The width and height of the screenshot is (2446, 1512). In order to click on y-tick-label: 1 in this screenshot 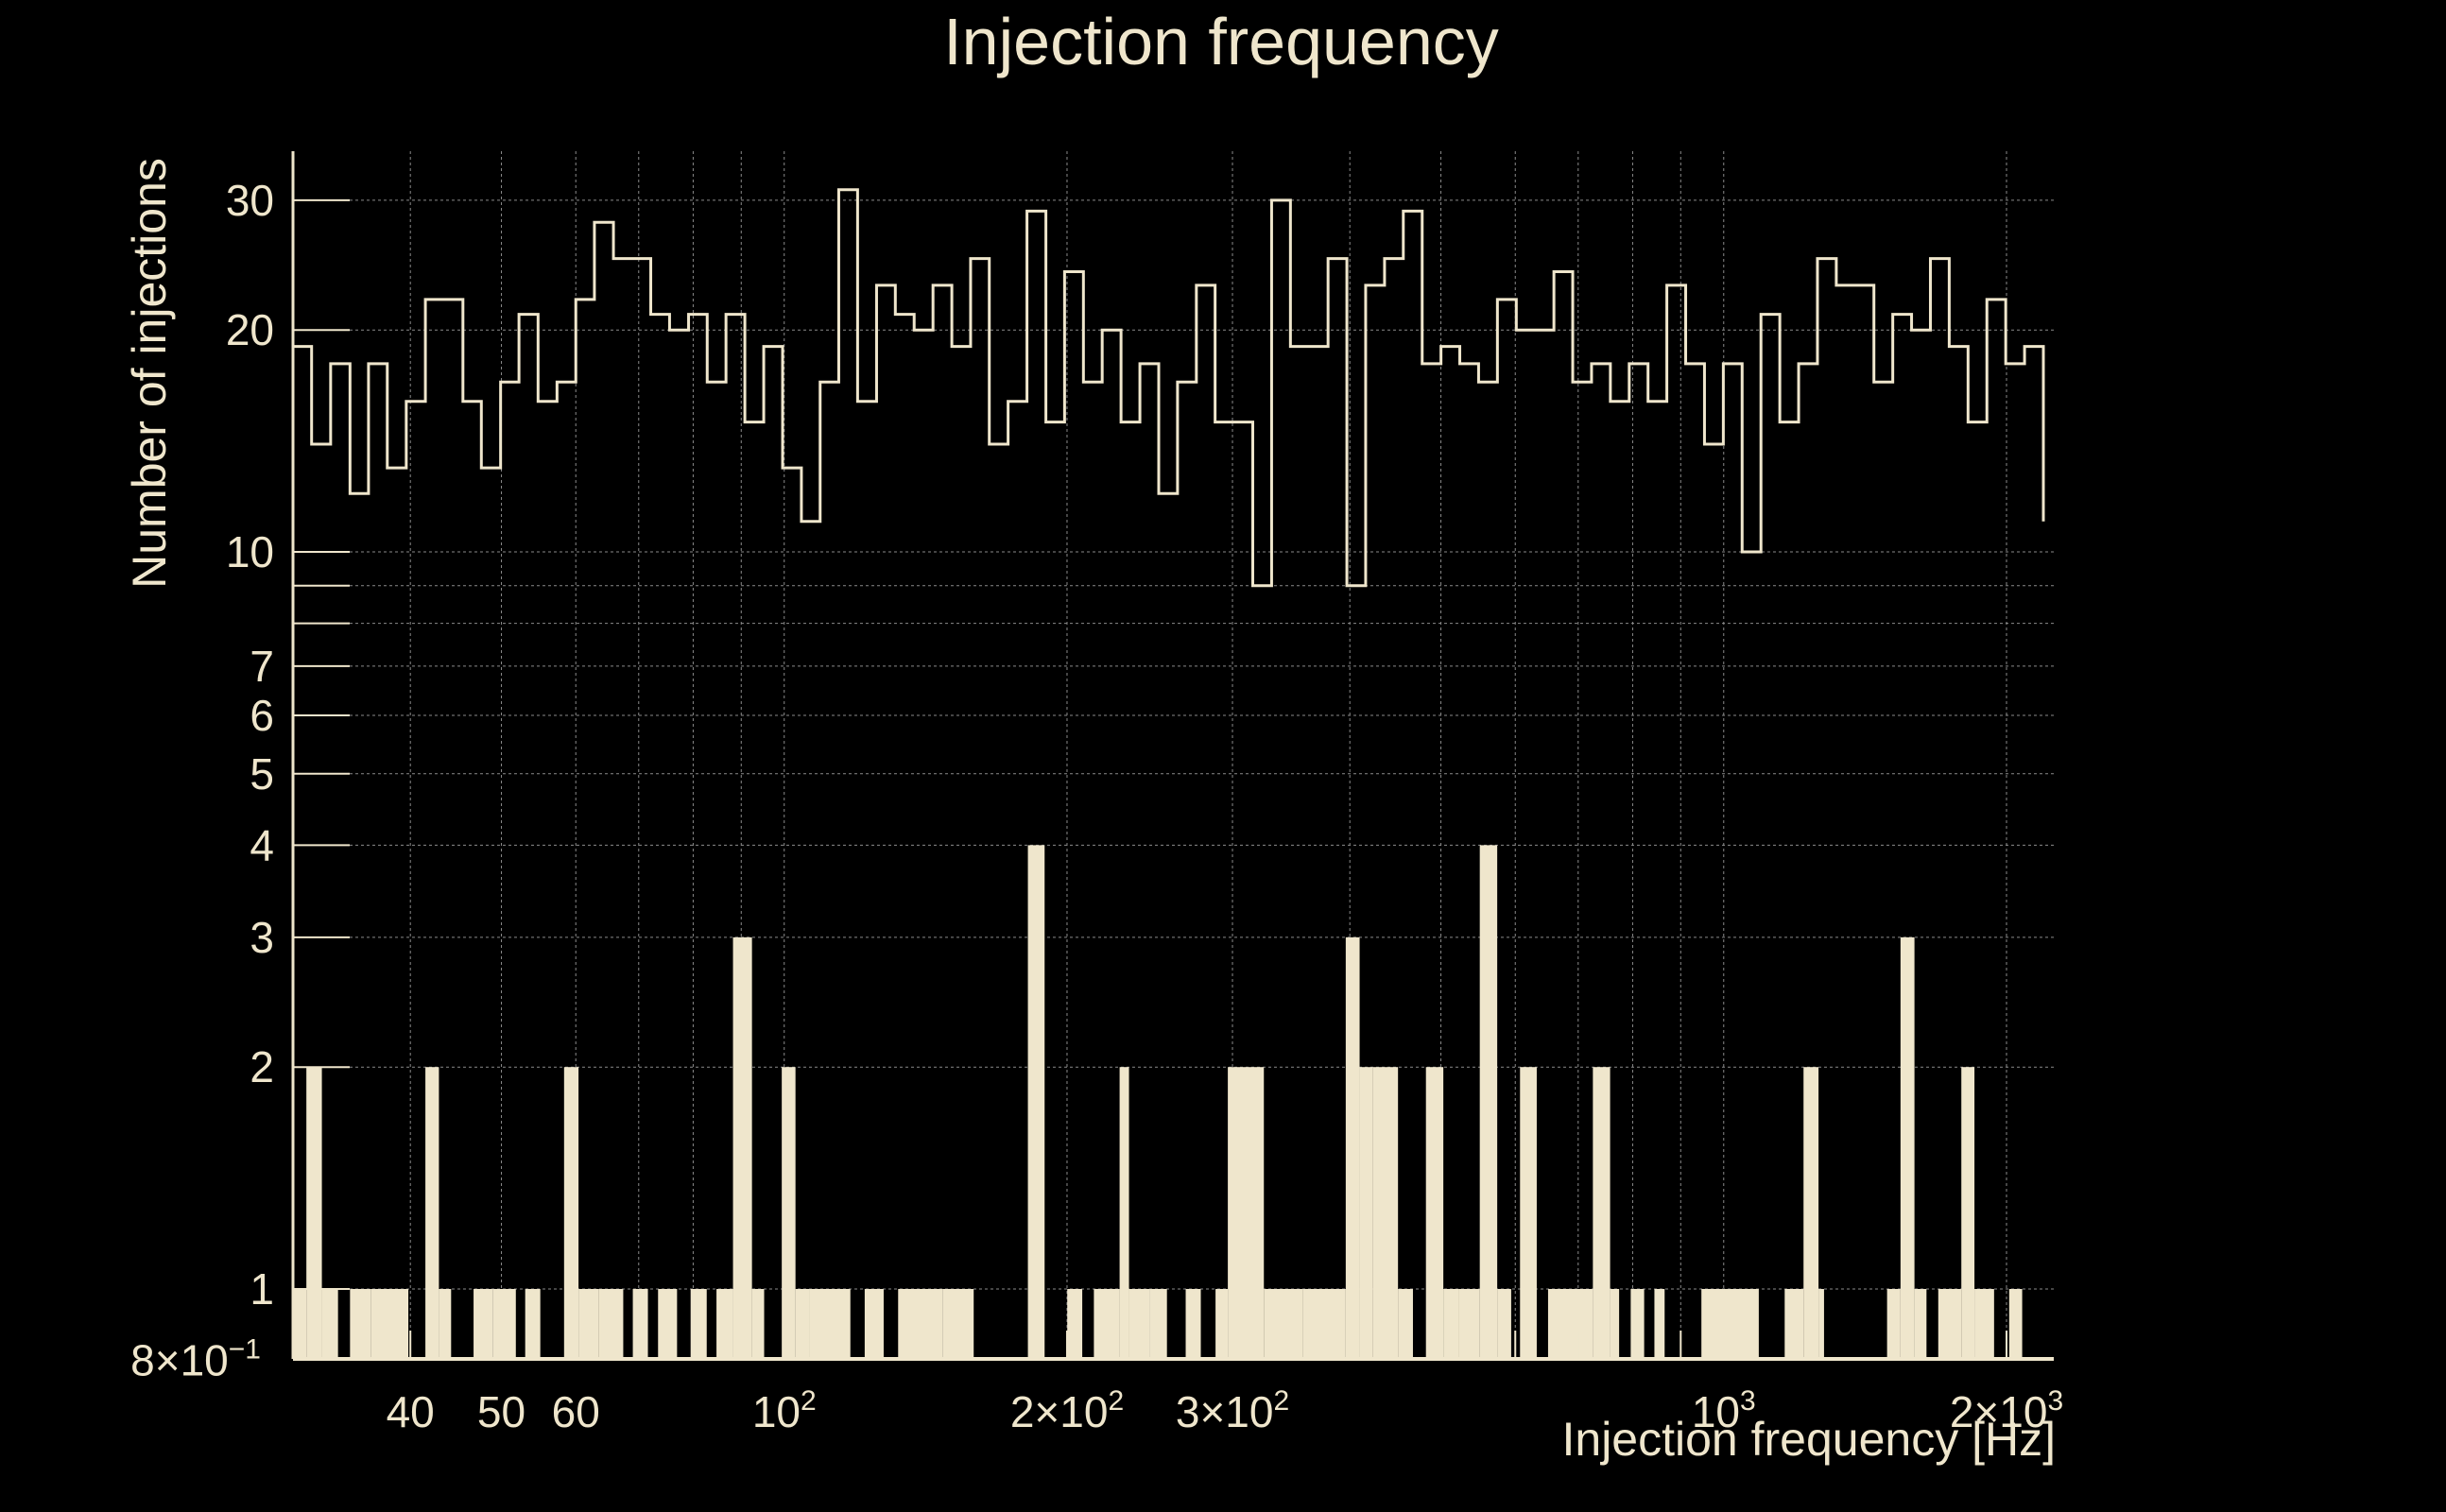, I will do `click(262, 1289)`.